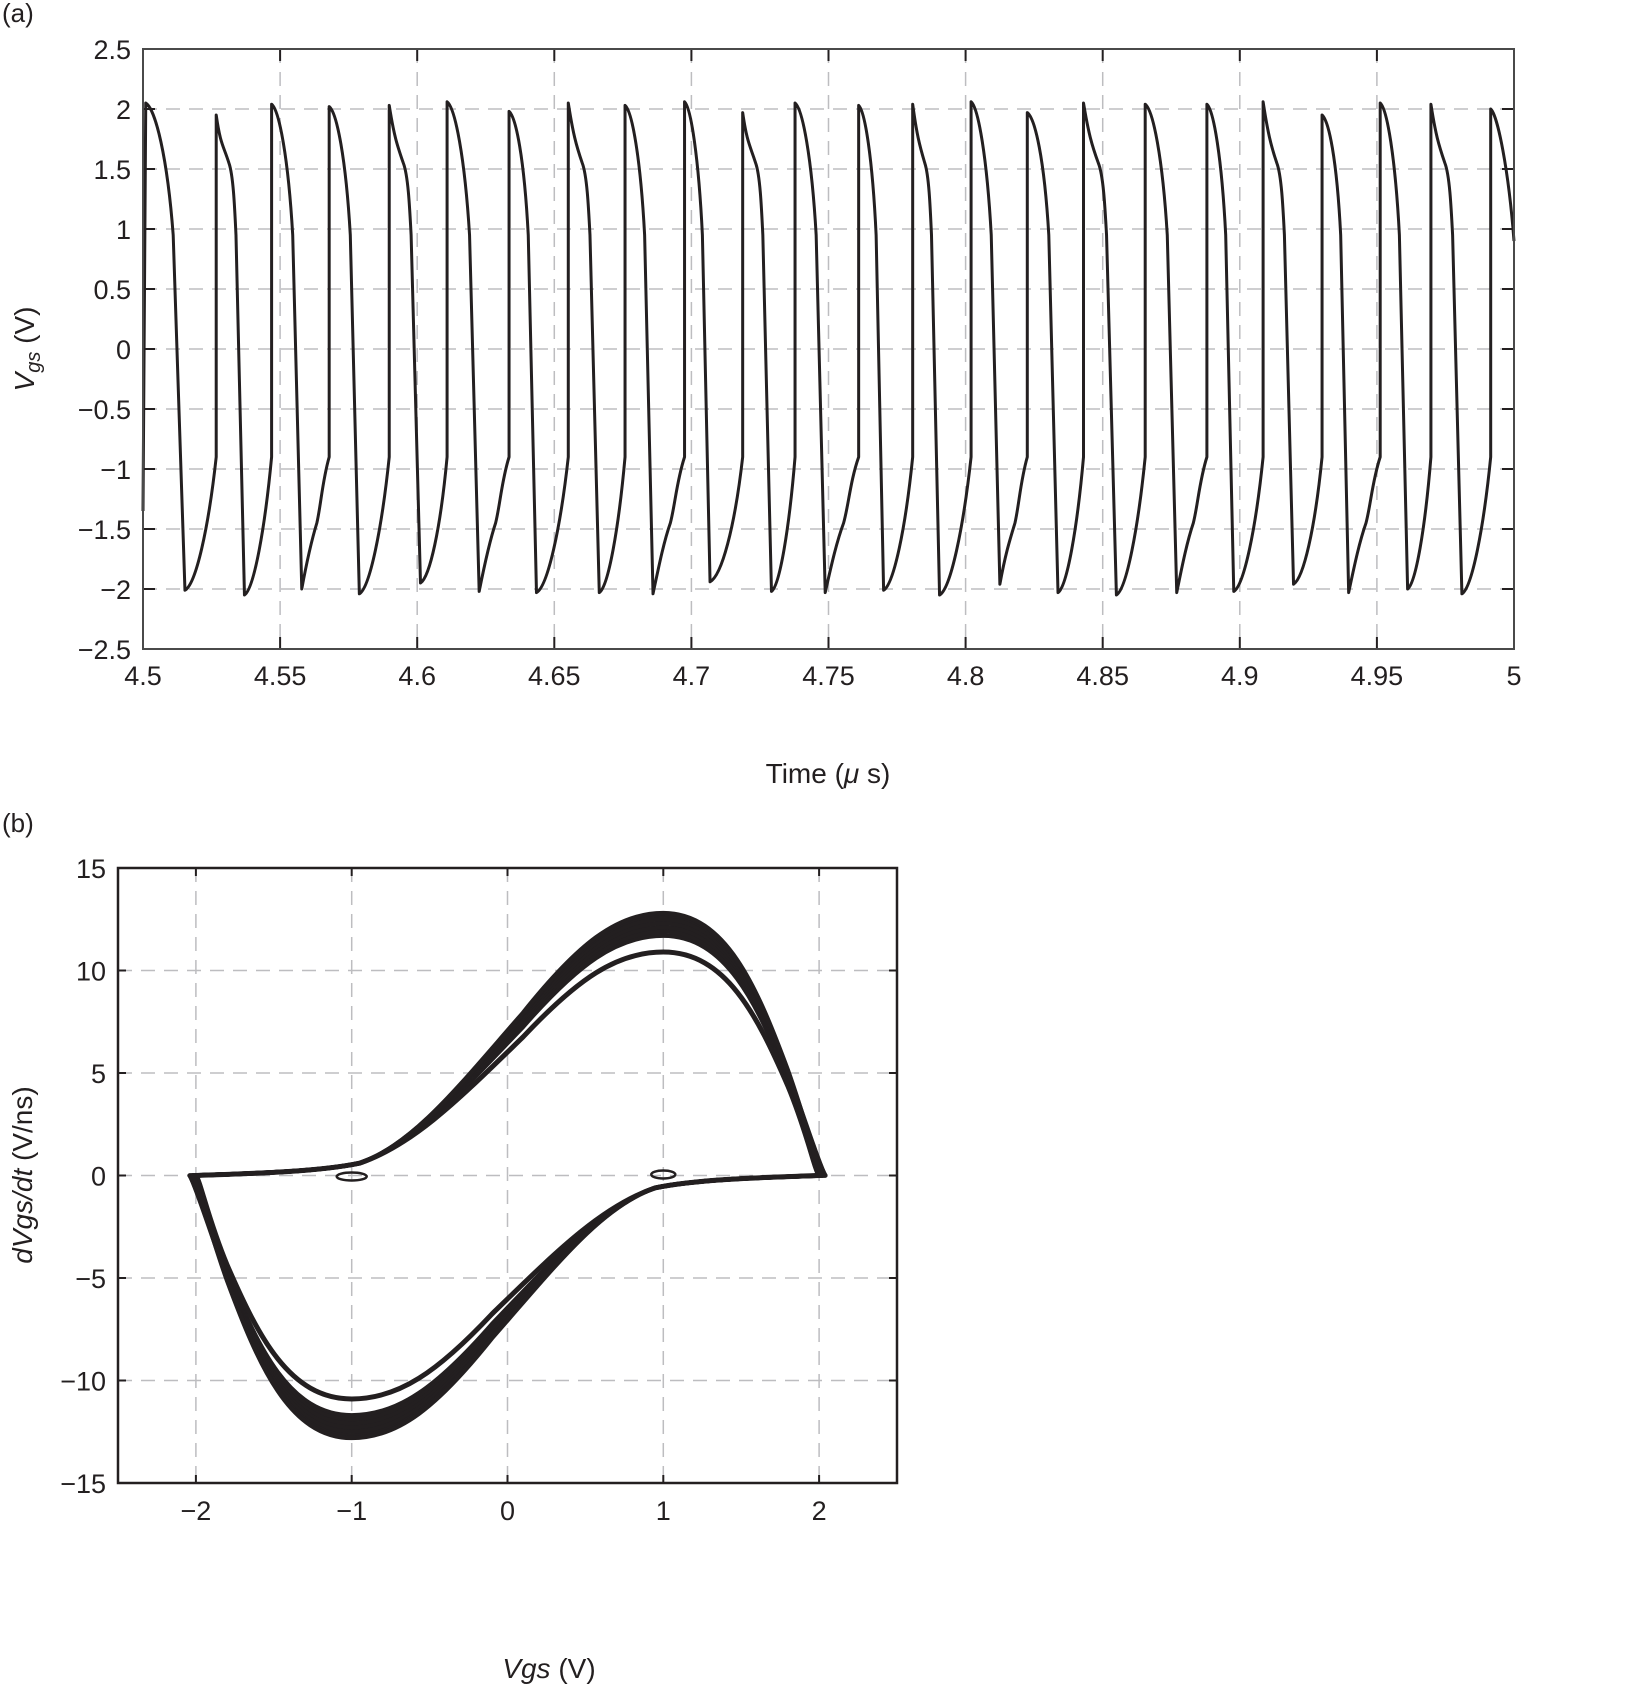 This screenshot has height=1688, width=1641. What do you see at coordinates (112, 50) in the screenshot?
I see `chart-a-ytick-label: 2.5` at bounding box center [112, 50].